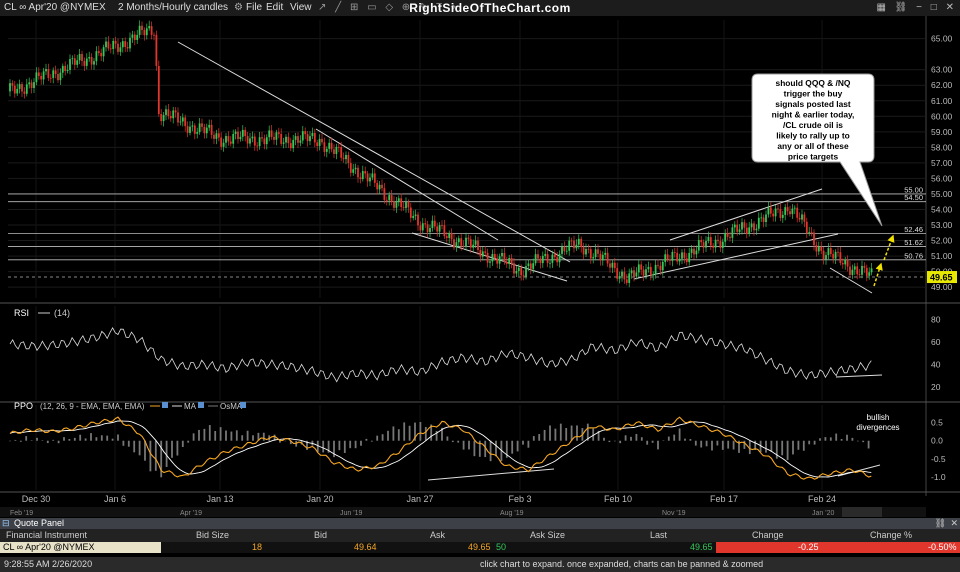 The height and width of the screenshot is (572, 960). What do you see at coordinates (321, 535) in the screenshot?
I see `col-bid: Bid` at bounding box center [321, 535].